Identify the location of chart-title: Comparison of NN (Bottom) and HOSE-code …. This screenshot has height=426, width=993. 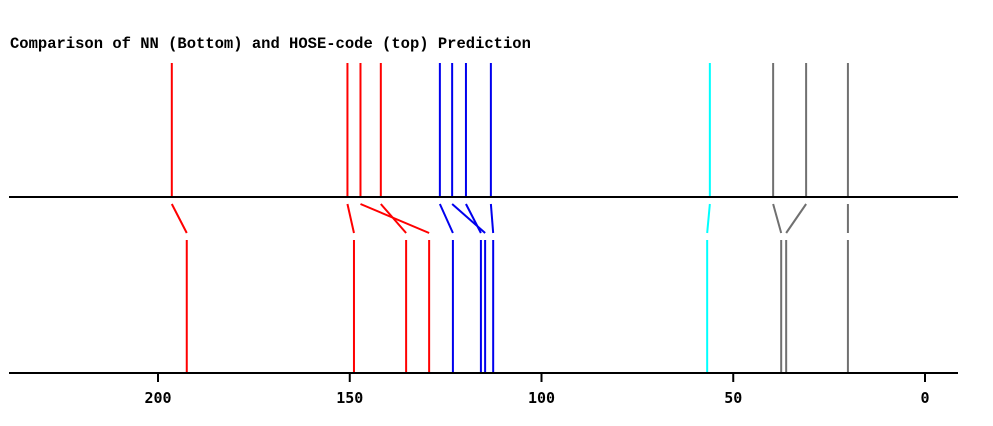
(270, 44).